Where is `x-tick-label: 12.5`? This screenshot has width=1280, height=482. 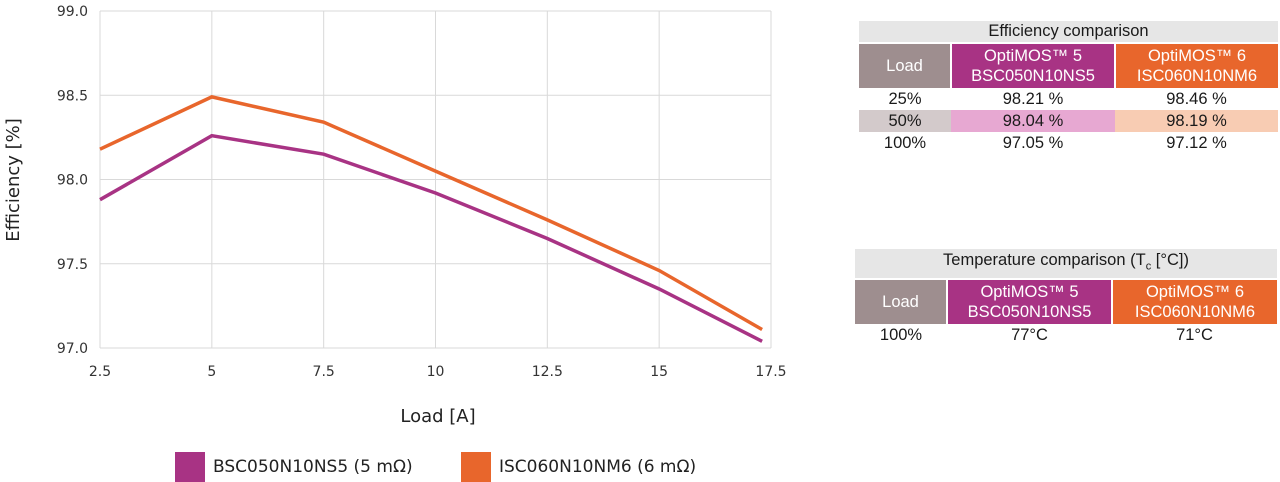 x-tick-label: 12.5 is located at coordinates (547, 372).